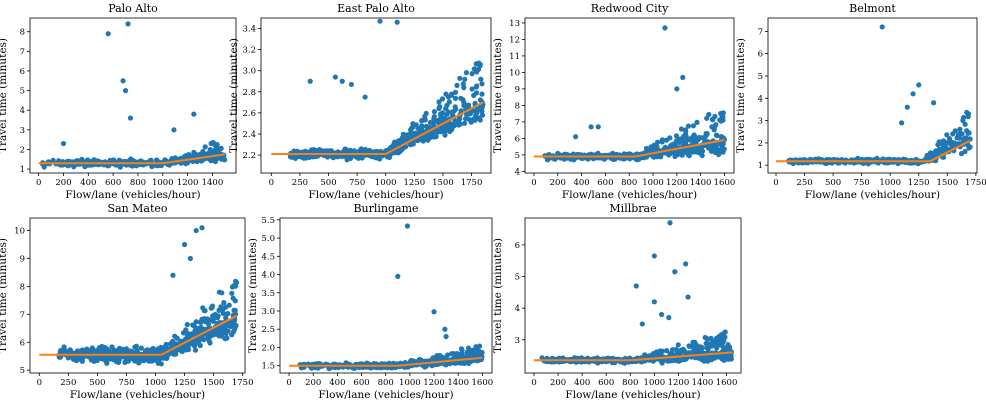 The height and width of the screenshot is (405, 986). I want to click on y-tick-label: 4.5, so click(268, 257).